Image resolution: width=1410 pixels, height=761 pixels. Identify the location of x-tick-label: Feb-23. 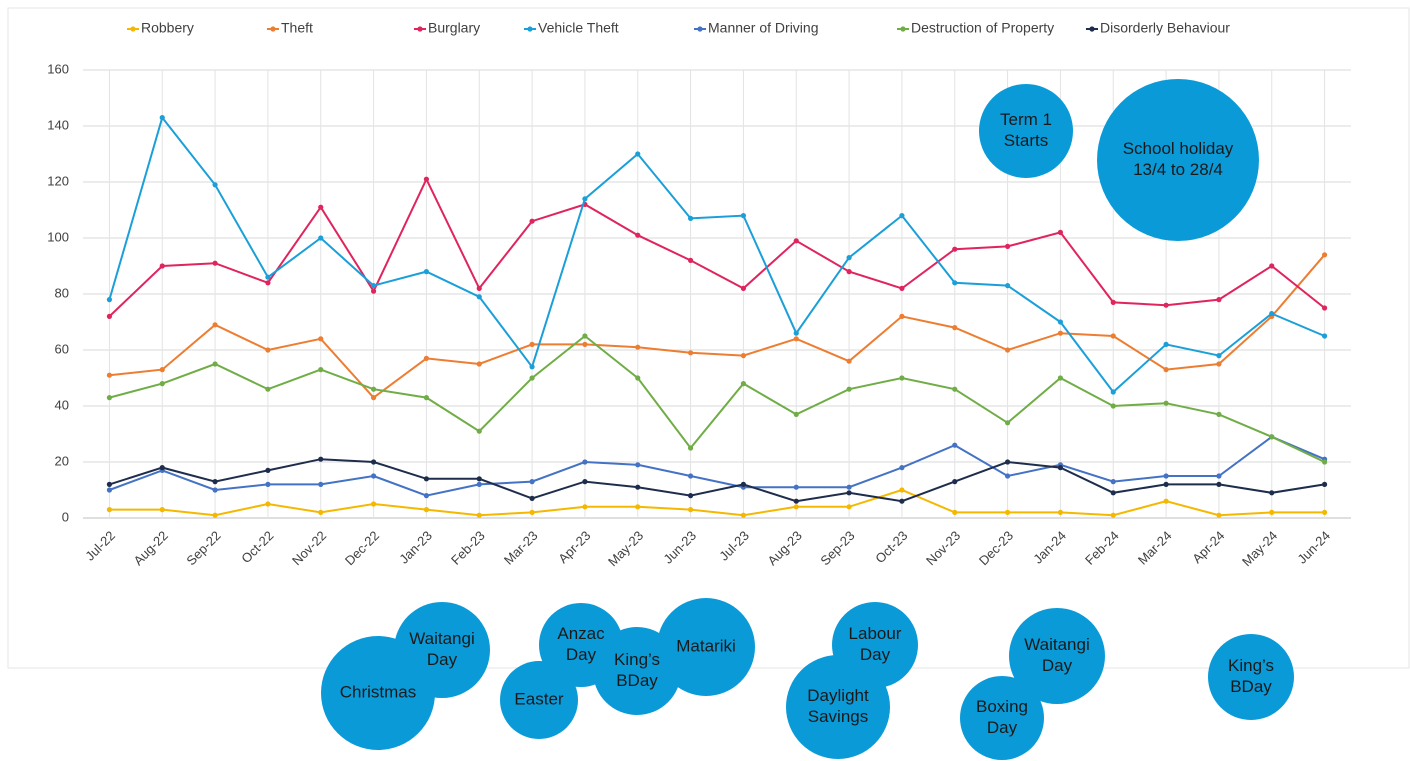
(468, 548).